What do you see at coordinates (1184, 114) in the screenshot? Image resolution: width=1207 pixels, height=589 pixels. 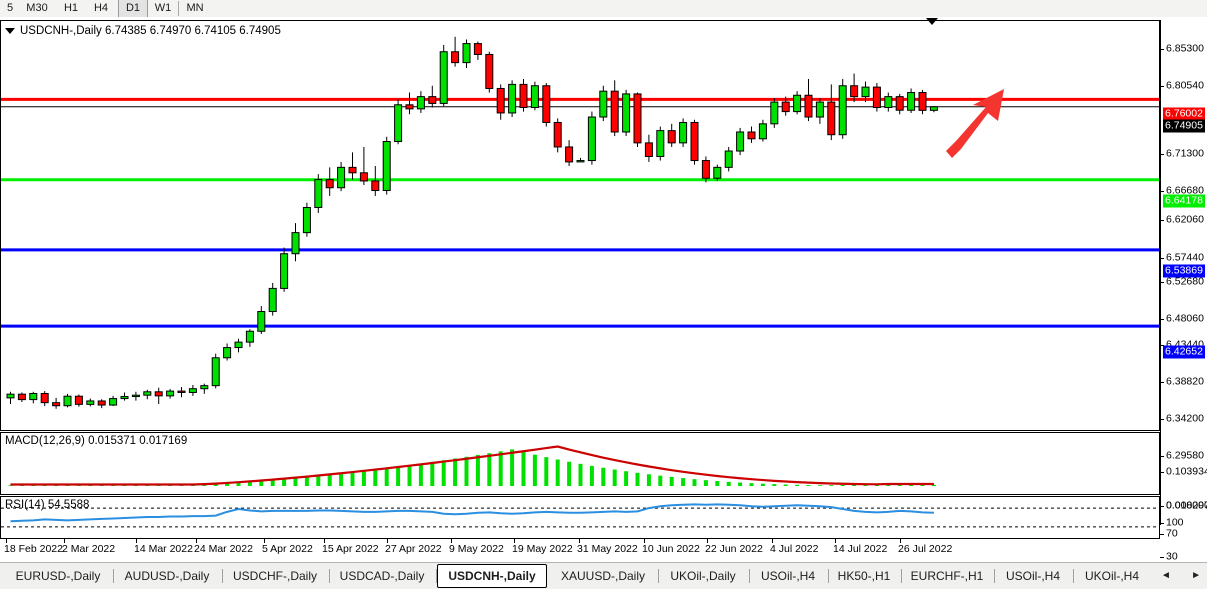 I see `price-level-badge: 6.76002` at bounding box center [1184, 114].